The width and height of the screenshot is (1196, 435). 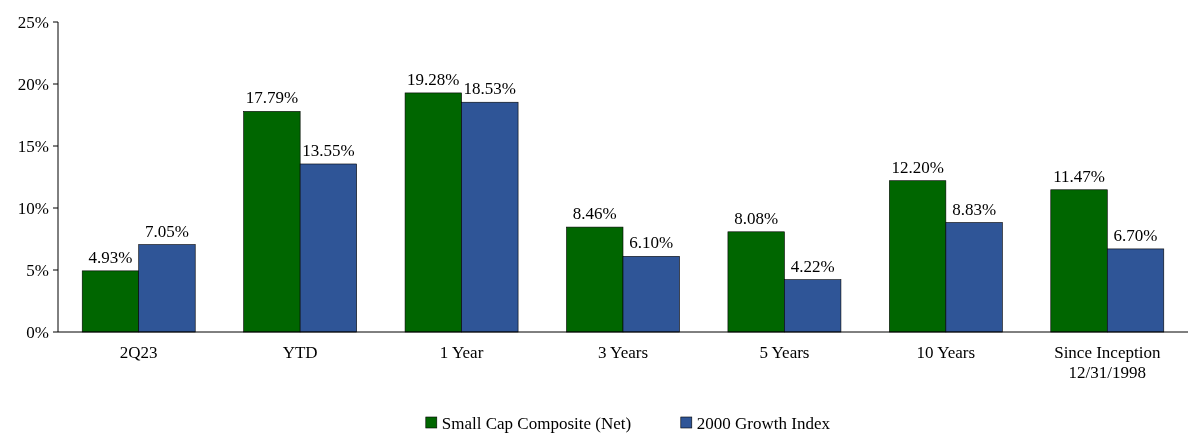 What do you see at coordinates (33, 146) in the screenshot?
I see `y-tick-label: 15%` at bounding box center [33, 146].